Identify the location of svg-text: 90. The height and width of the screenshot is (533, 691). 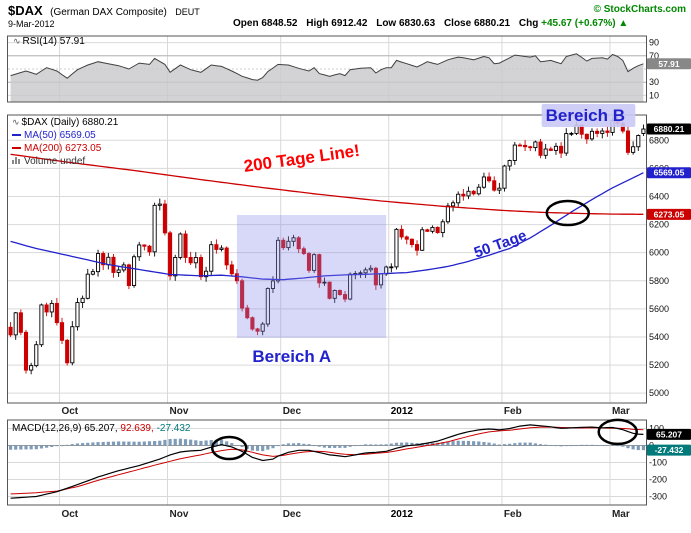
(654, 43).